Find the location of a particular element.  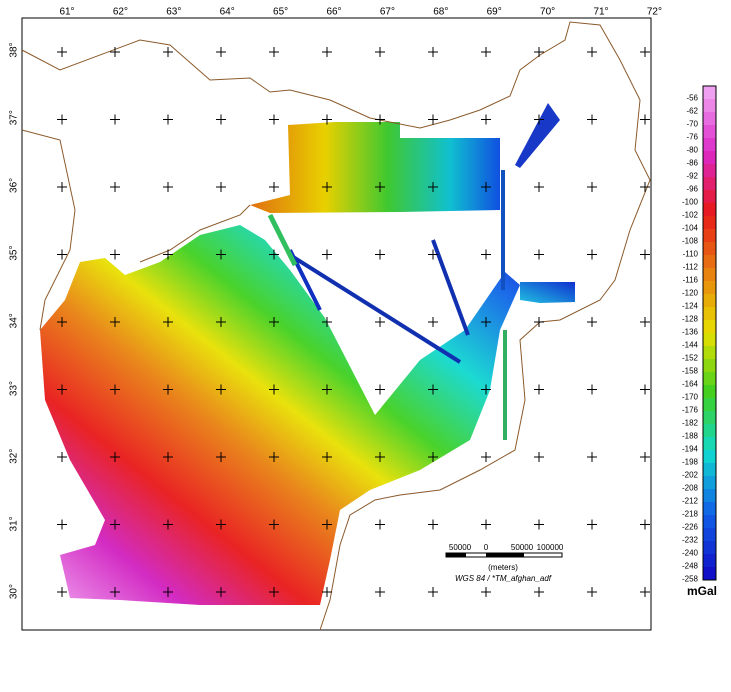

latitude-label: 33° is located at coordinates (14, 388).